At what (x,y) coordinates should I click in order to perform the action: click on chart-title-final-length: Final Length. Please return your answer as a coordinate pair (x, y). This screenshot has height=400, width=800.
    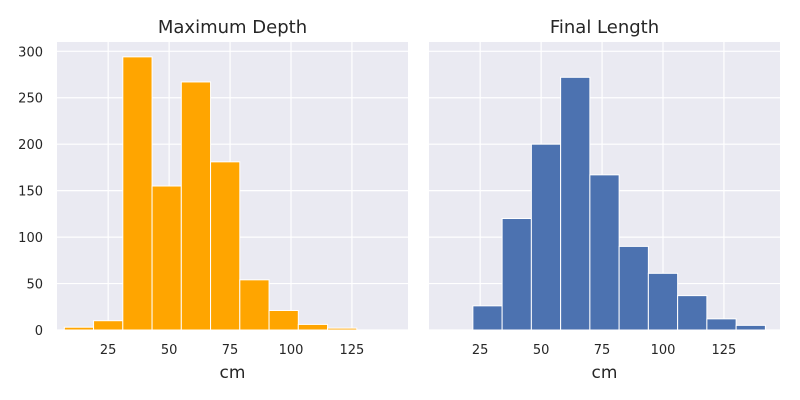
    Looking at the image, I should click on (604, 27).